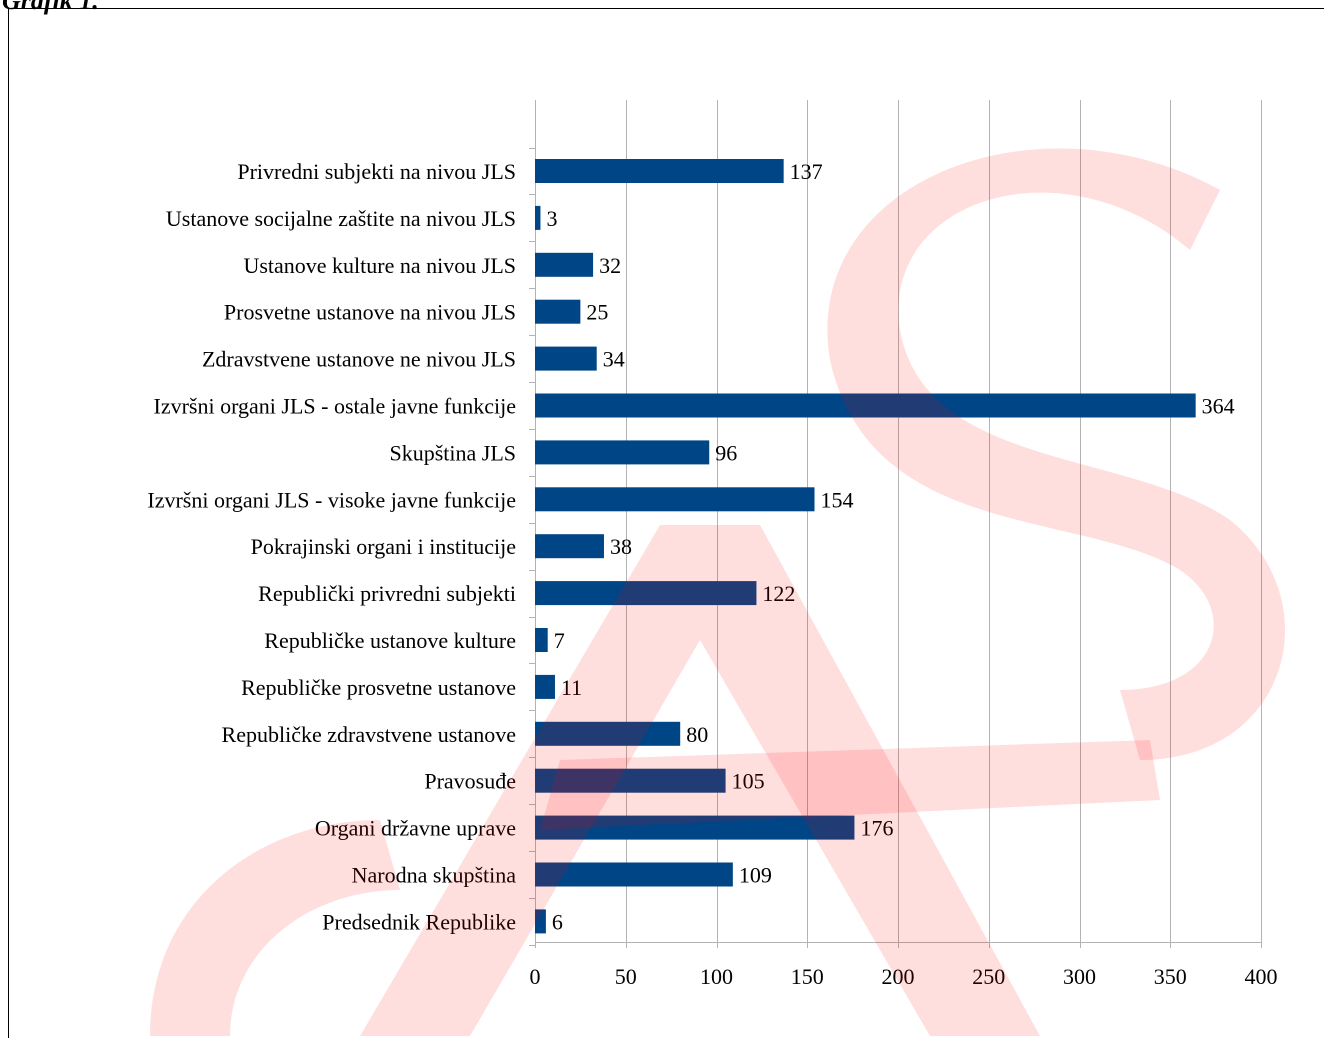  Describe the element at coordinates (621, 546) in the screenshot. I see `value-label: 38` at that location.